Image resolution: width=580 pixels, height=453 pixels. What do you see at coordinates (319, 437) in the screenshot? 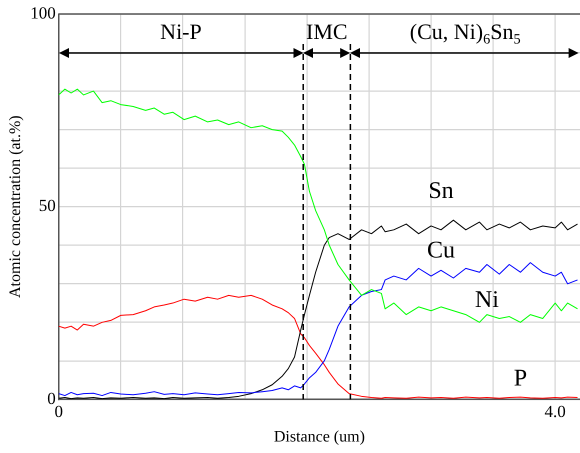
I see `x-axis-title: Distance (um)` at bounding box center [319, 437].